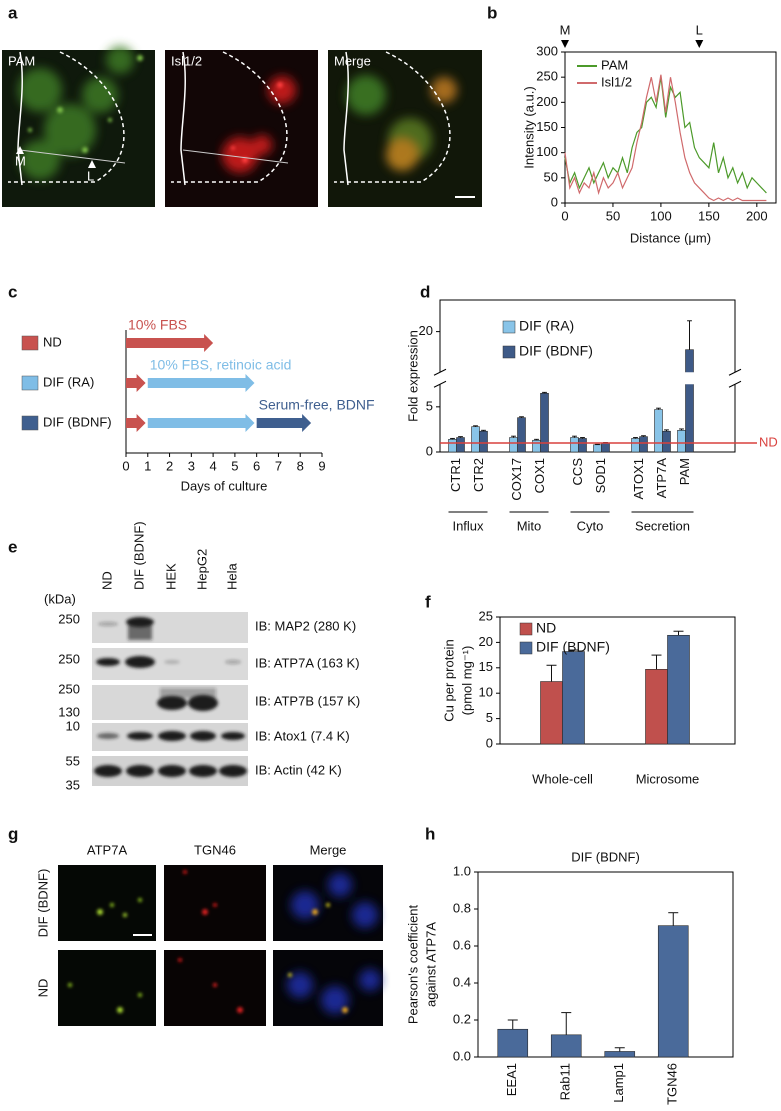 The width and height of the screenshot is (781, 1111). What do you see at coordinates (300, 465) in the screenshot?
I see `x-tick-label: 8` at bounding box center [300, 465].